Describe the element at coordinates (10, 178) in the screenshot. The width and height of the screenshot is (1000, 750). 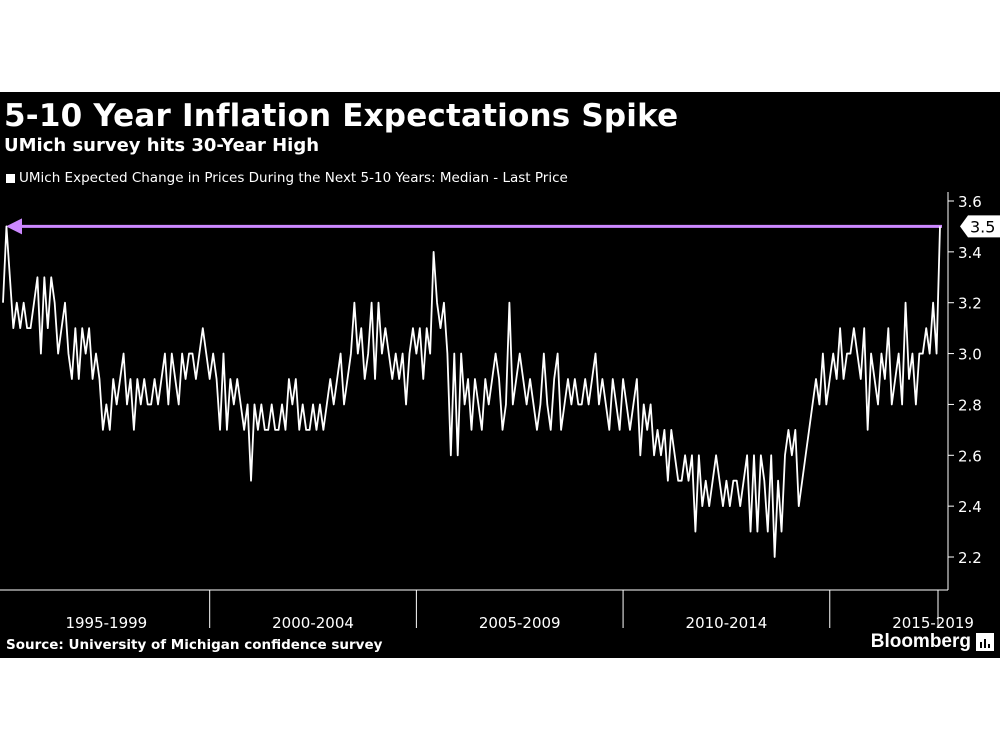
I see `legend-swatch` at that location.